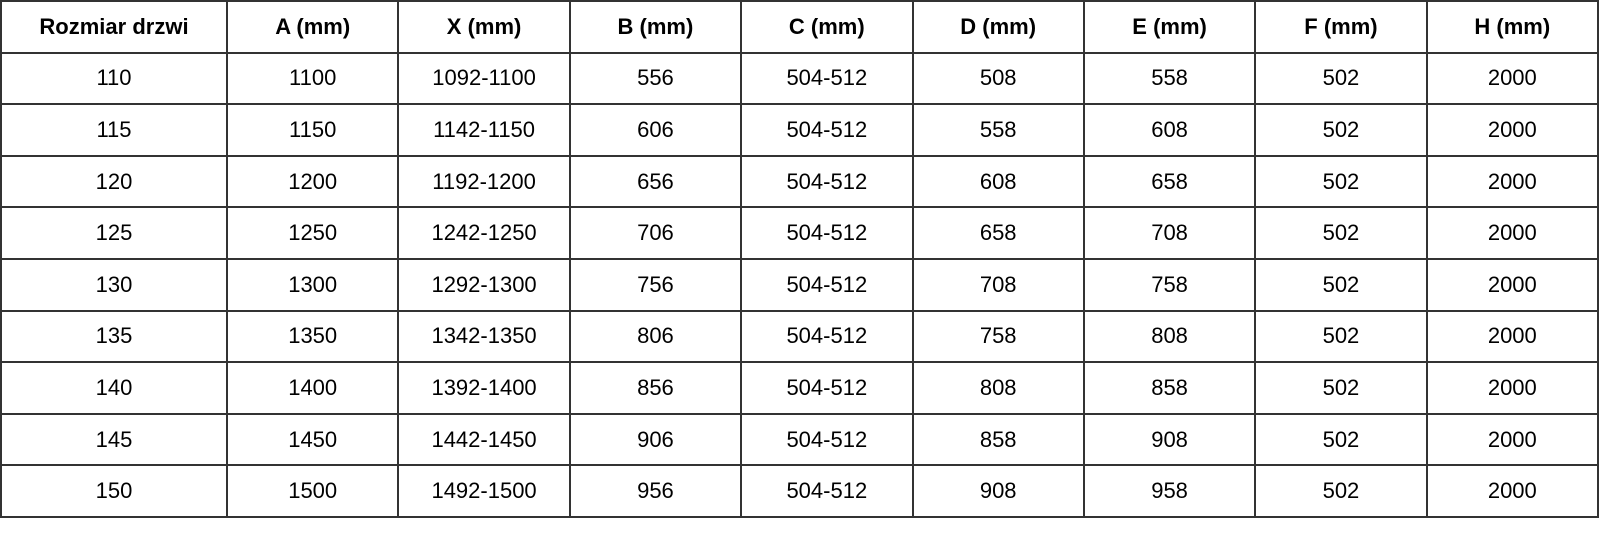 The width and height of the screenshot is (1600, 539). I want to click on table-cell: 115, so click(114, 130).